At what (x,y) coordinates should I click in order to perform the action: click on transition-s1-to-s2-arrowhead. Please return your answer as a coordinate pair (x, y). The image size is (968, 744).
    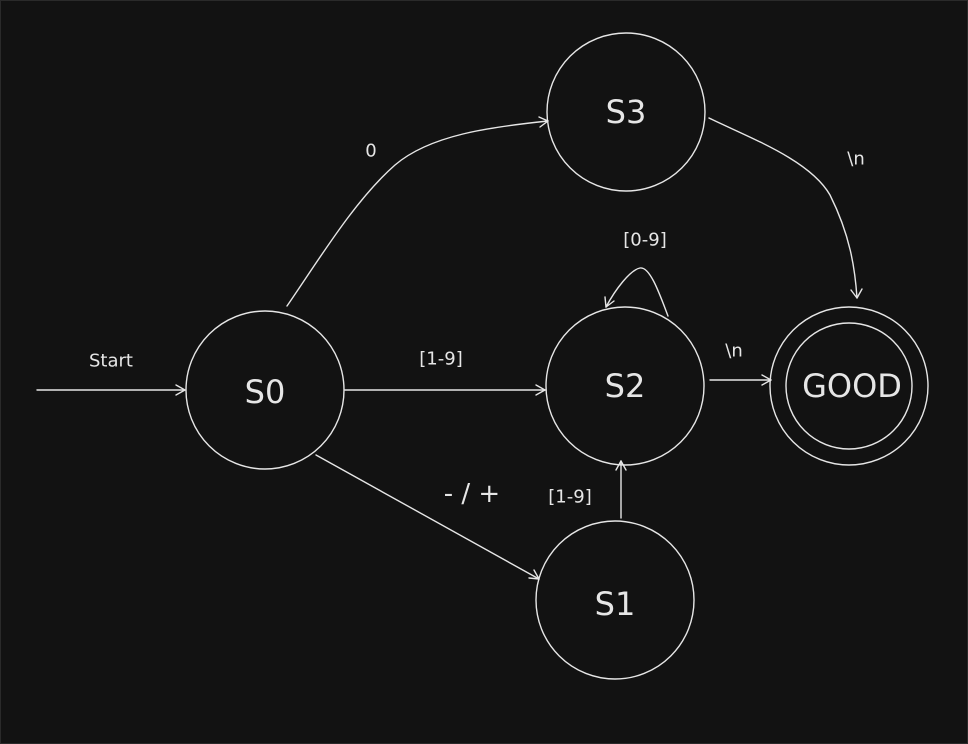
    Looking at the image, I should click on (621, 465).